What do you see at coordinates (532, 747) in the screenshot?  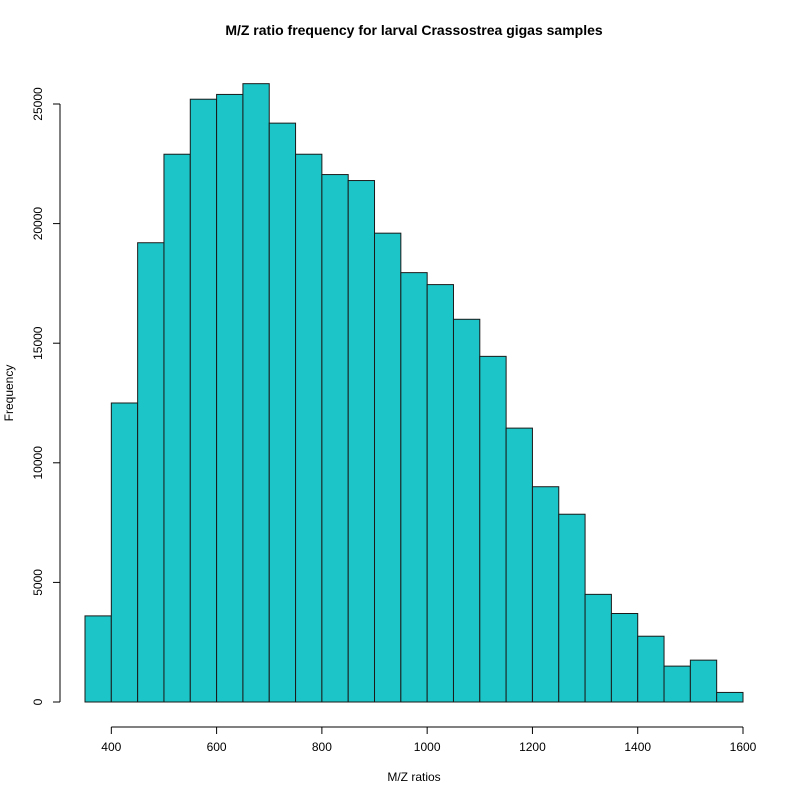 I see `x-tick-label: 1200` at bounding box center [532, 747].